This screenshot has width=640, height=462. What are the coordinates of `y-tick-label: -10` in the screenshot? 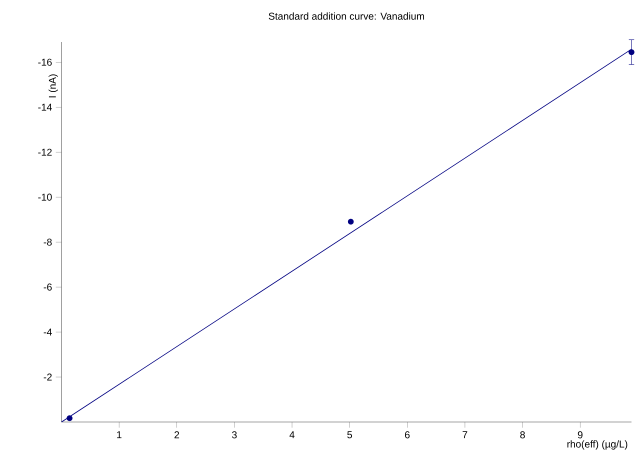 It's located at (45, 197).